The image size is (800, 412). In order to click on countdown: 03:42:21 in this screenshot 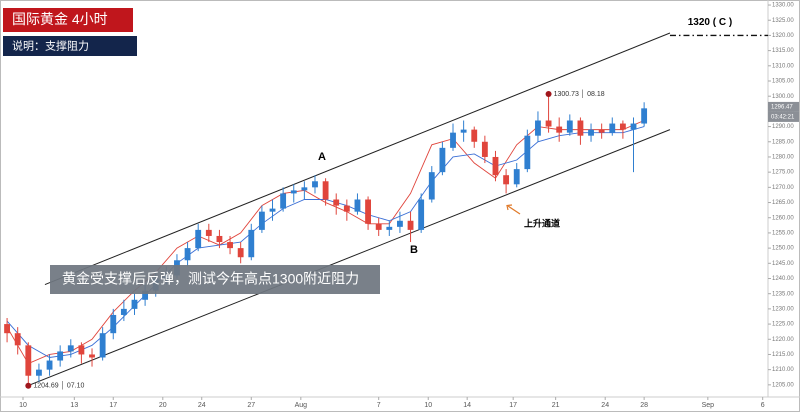, I will do `click(783, 117)`.